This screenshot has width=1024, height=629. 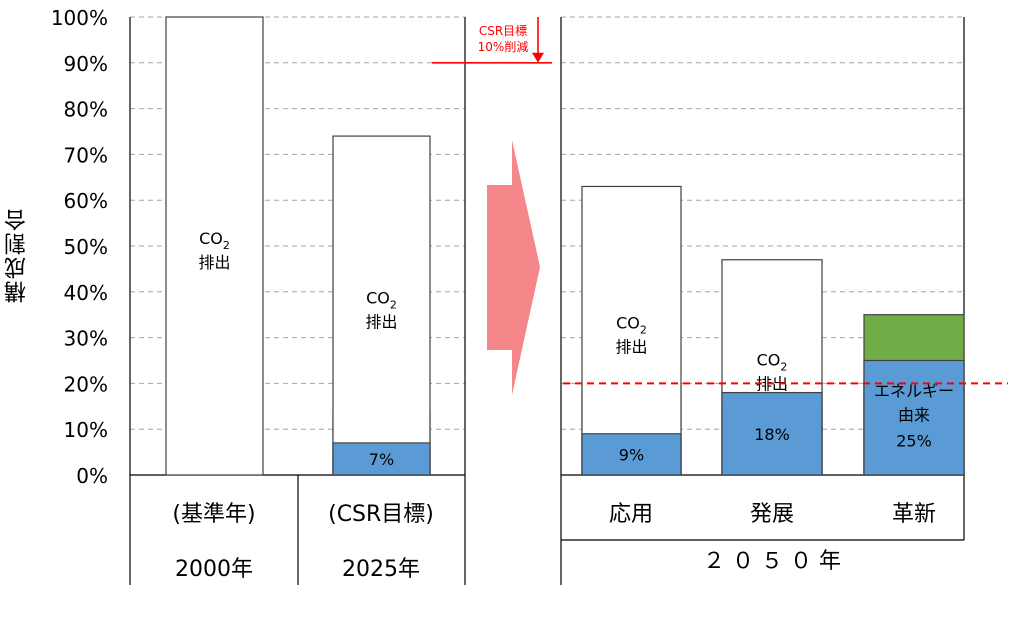 I want to click on csr-arrow-head, so click(x=538, y=57).